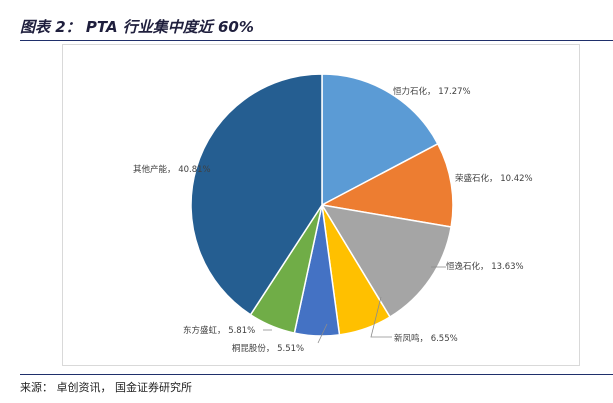 This screenshot has width=613, height=403. I want to click on data-label-6: 其他产能， 40.81%, so click(172, 169).